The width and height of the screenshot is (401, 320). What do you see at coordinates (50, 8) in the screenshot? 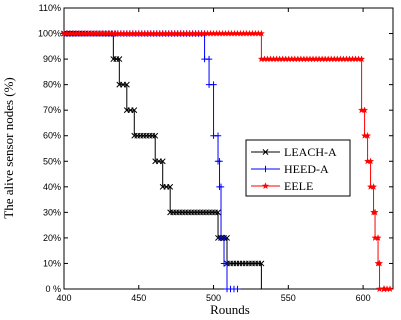
I see `y-tick-label: 110%` at bounding box center [50, 8].